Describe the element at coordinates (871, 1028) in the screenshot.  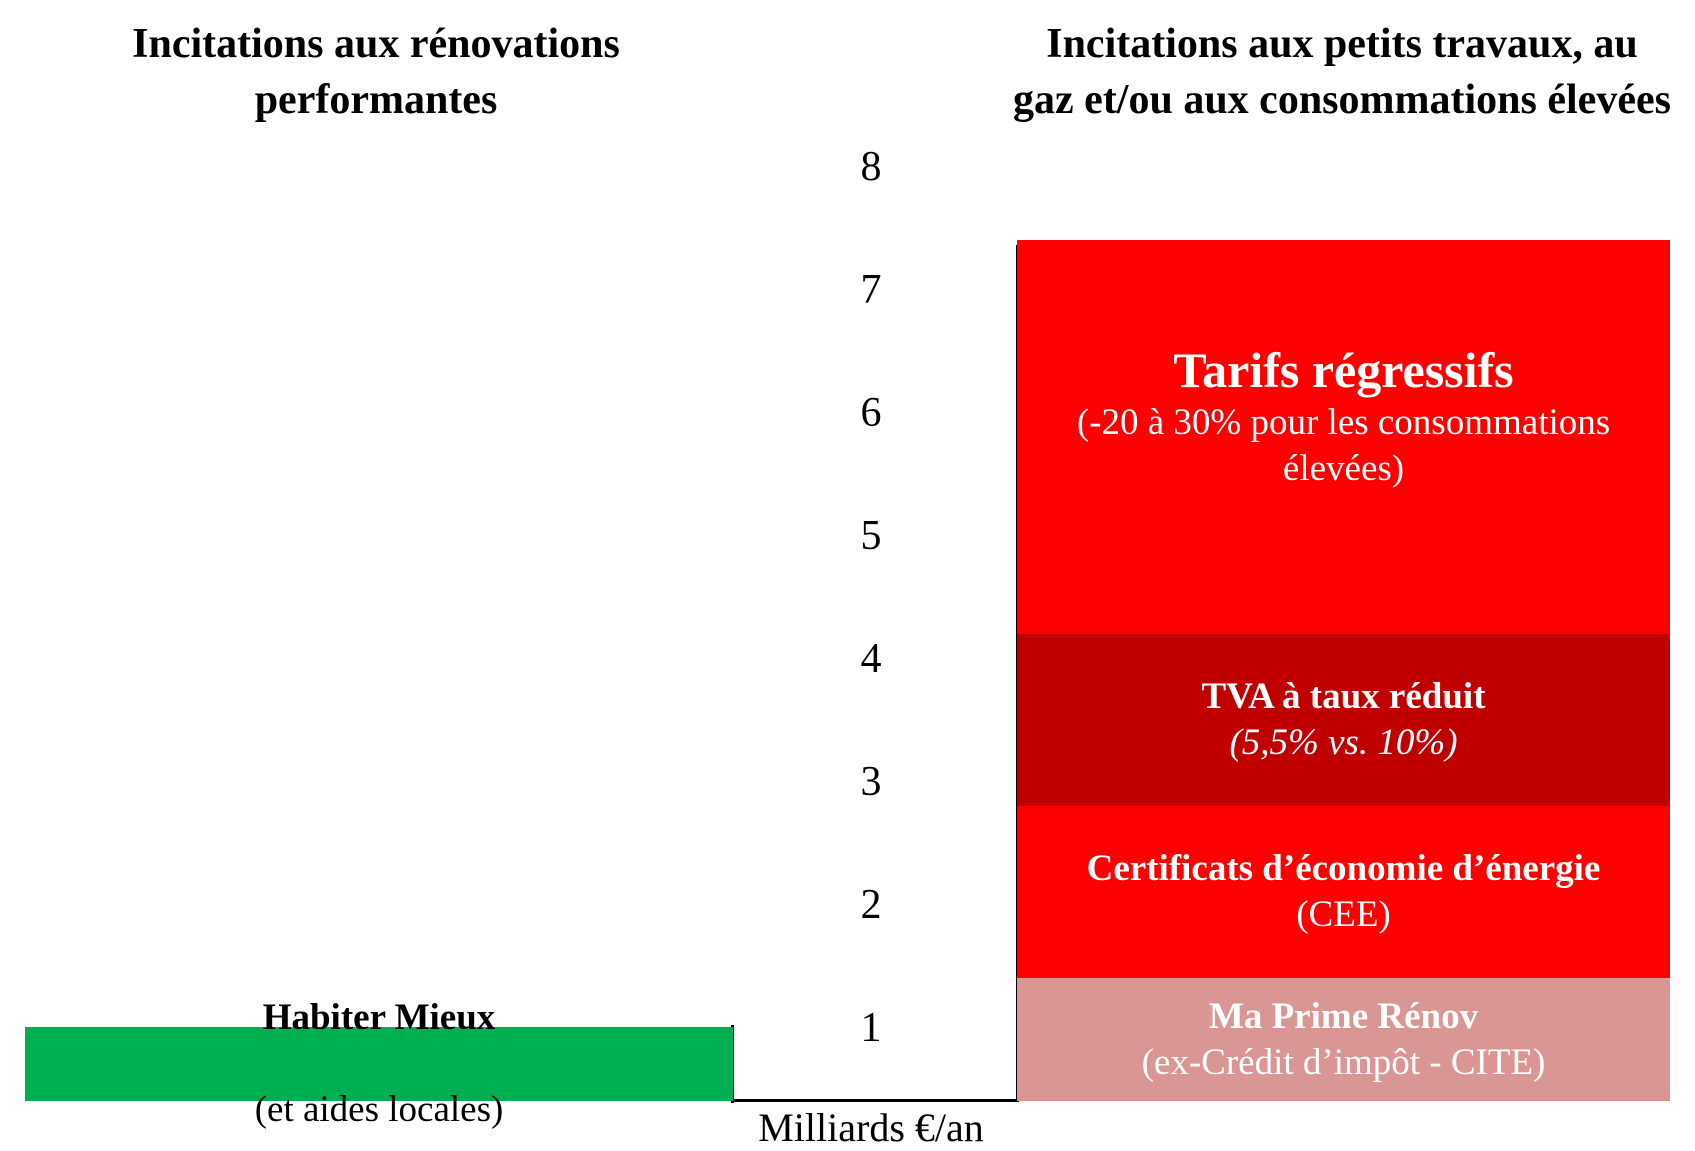
I see `y-tick-label: 1` at that location.